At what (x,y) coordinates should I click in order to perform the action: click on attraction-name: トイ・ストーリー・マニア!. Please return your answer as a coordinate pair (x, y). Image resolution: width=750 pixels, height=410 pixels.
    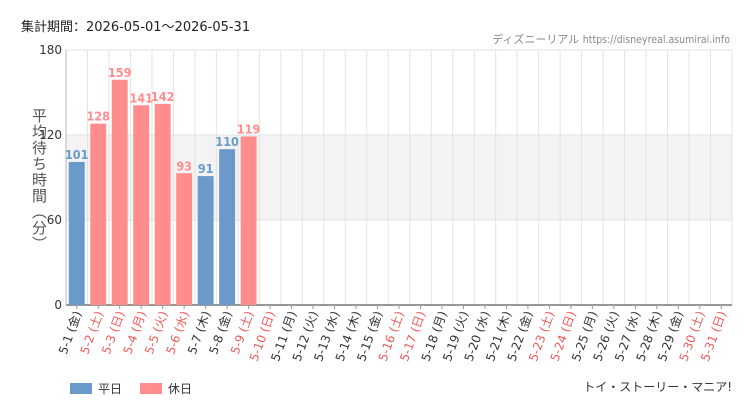
    Looking at the image, I should click on (657, 387).